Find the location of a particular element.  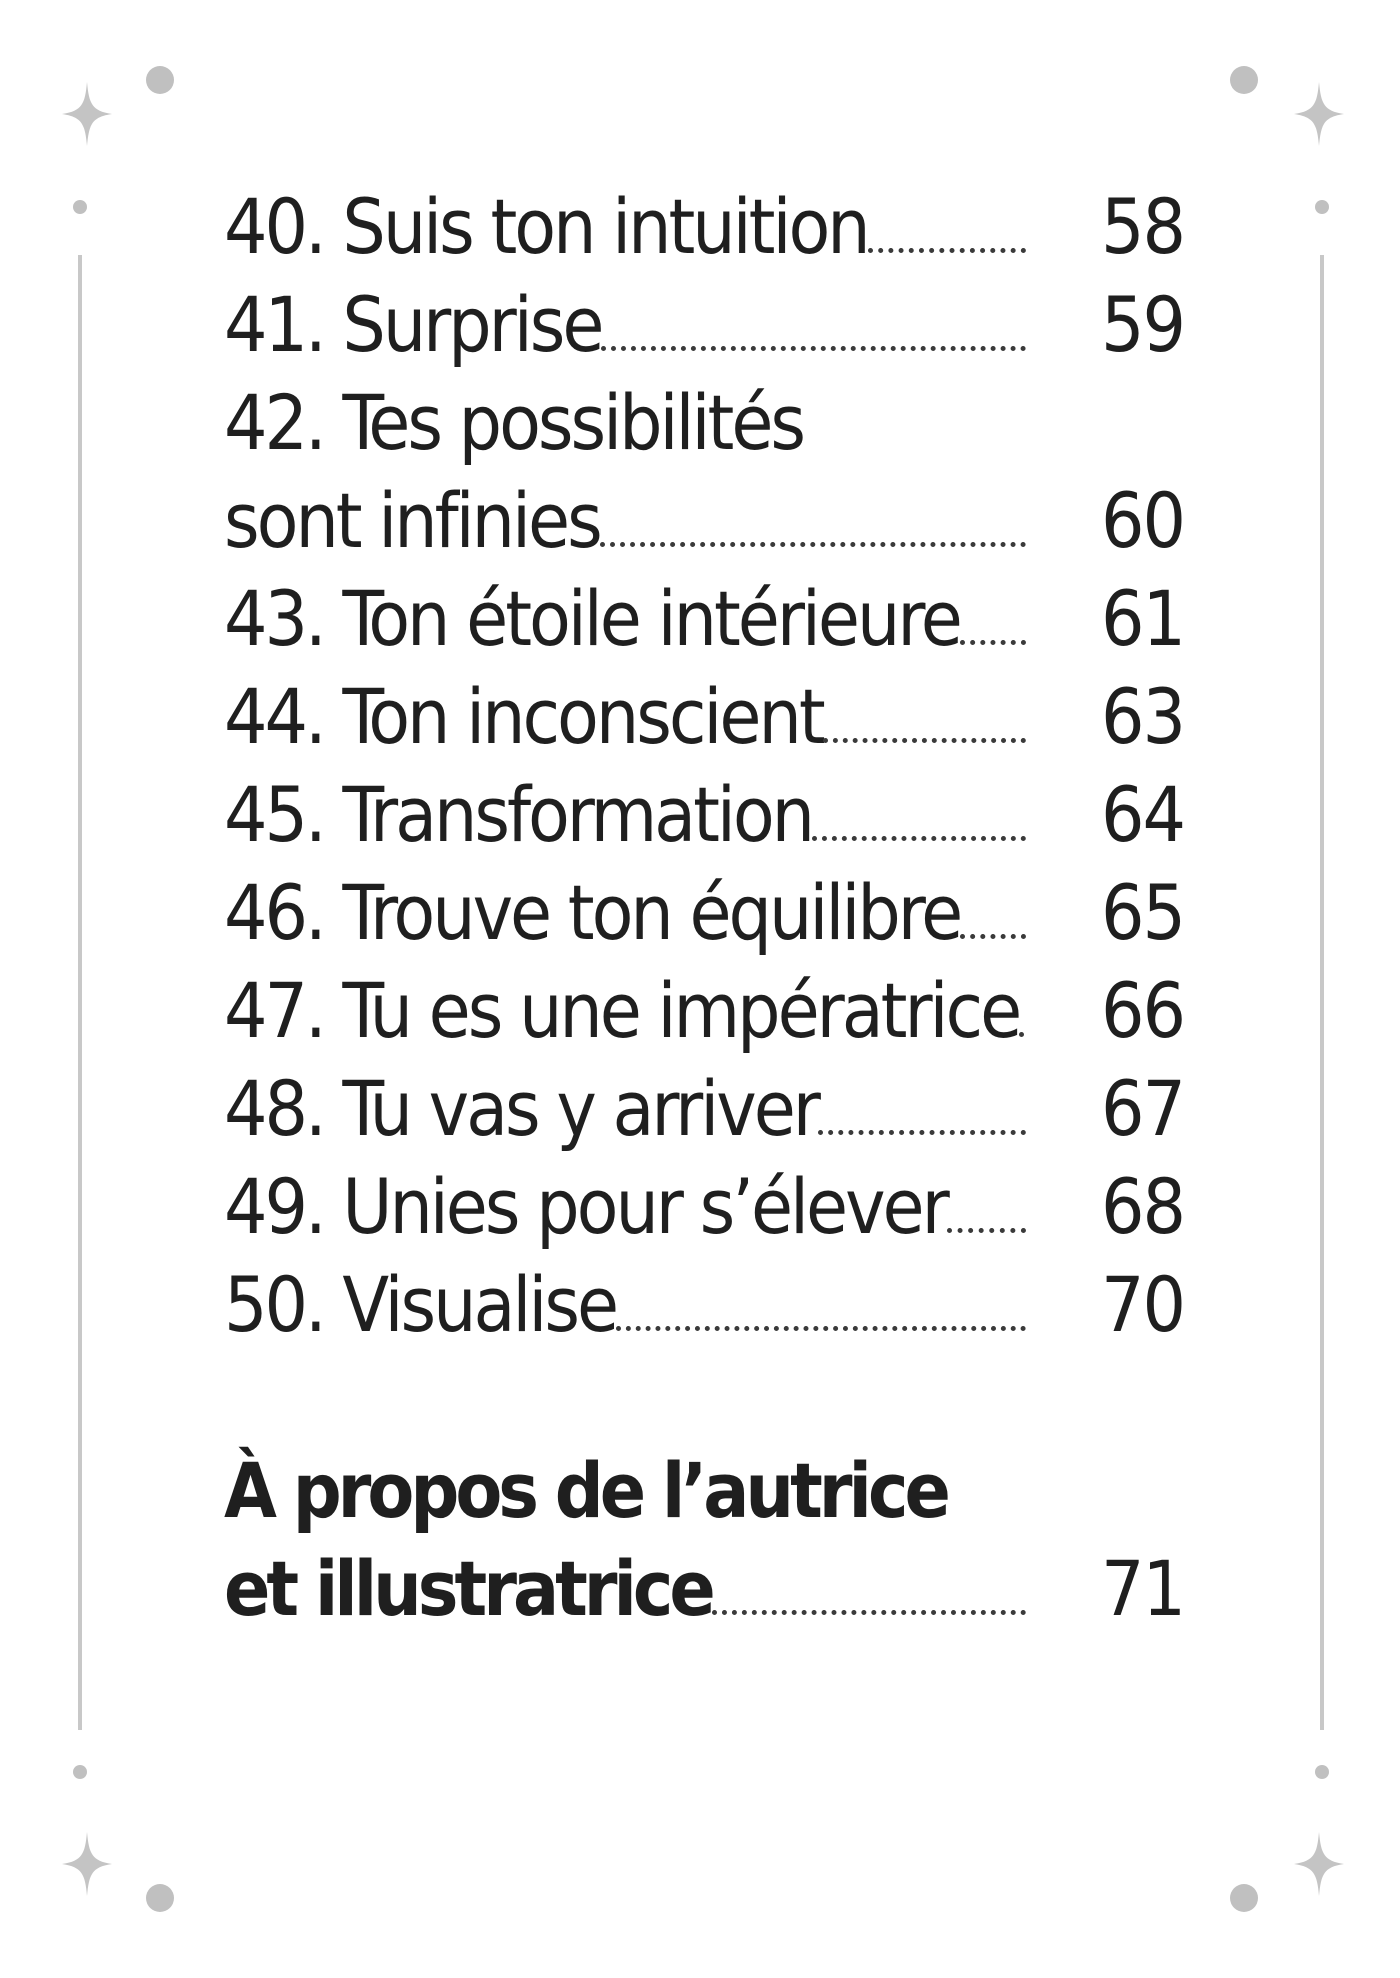

frame-line-left is located at coordinates (80, 992).